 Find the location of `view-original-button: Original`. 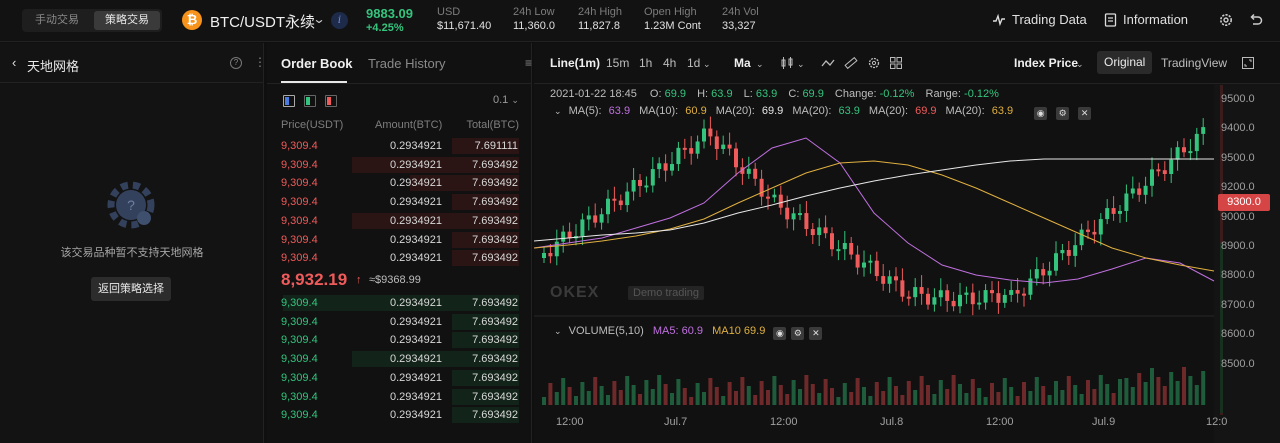

view-original-button: Original is located at coordinates (1125, 62).